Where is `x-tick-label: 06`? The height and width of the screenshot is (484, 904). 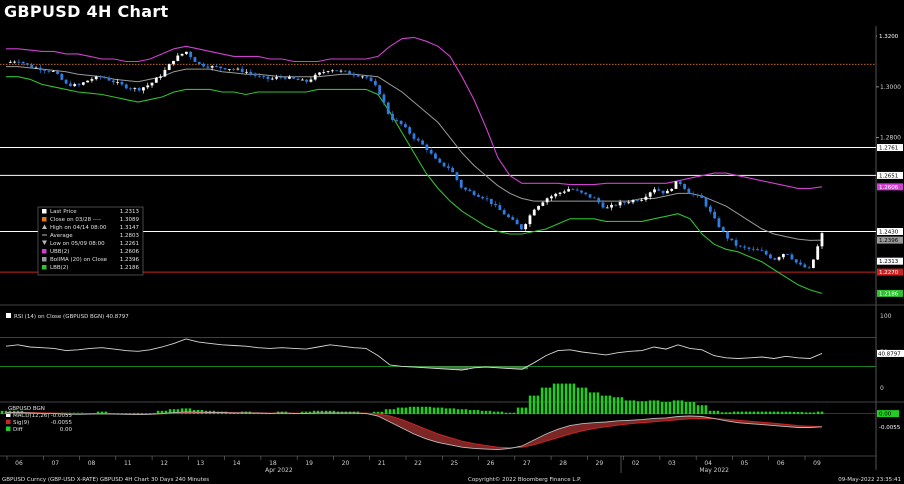 x-tick-label: 06 is located at coordinates (781, 463).